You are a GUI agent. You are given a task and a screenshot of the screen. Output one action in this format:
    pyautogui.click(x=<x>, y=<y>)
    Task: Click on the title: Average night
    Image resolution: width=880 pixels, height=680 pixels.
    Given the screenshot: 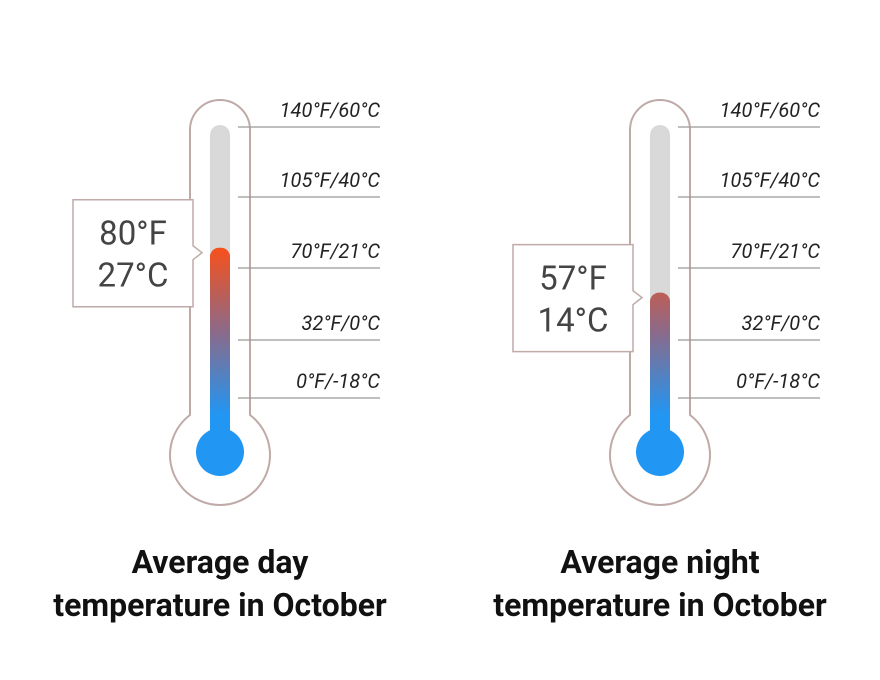 What is the action you would take?
    pyautogui.click(x=659, y=562)
    